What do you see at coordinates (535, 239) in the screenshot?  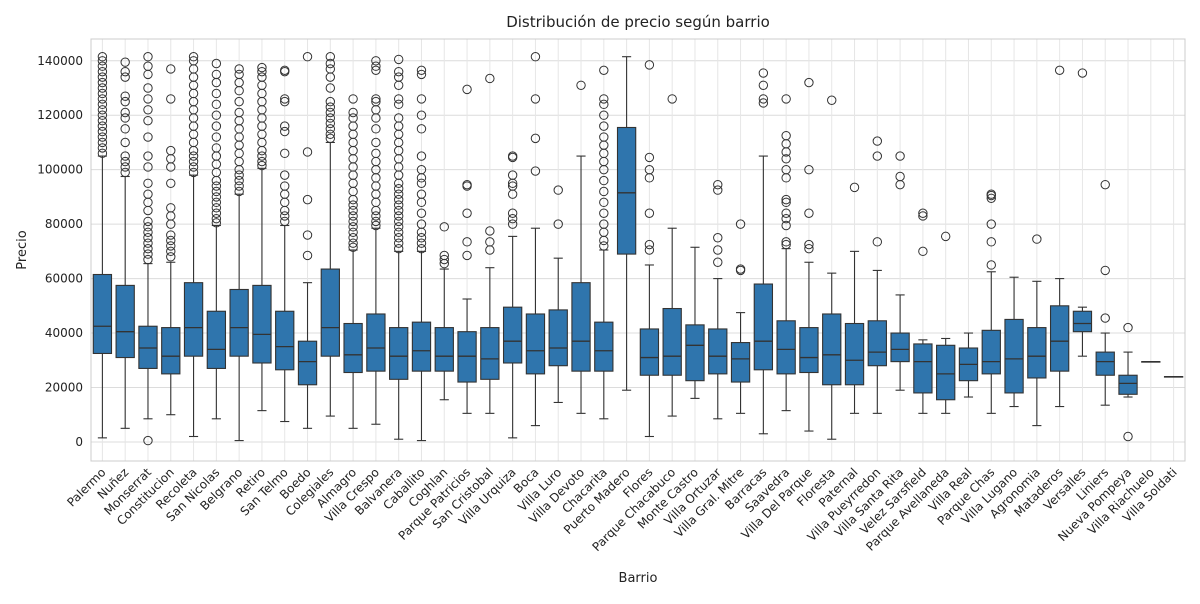 I see `box-boca` at bounding box center [535, 239].